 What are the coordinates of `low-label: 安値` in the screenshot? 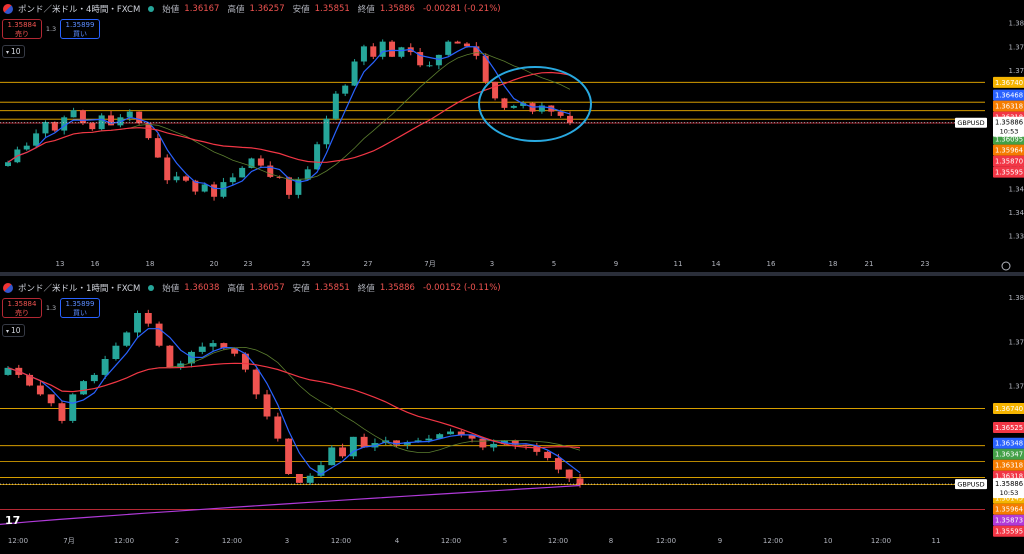 It's located at (301, 289).